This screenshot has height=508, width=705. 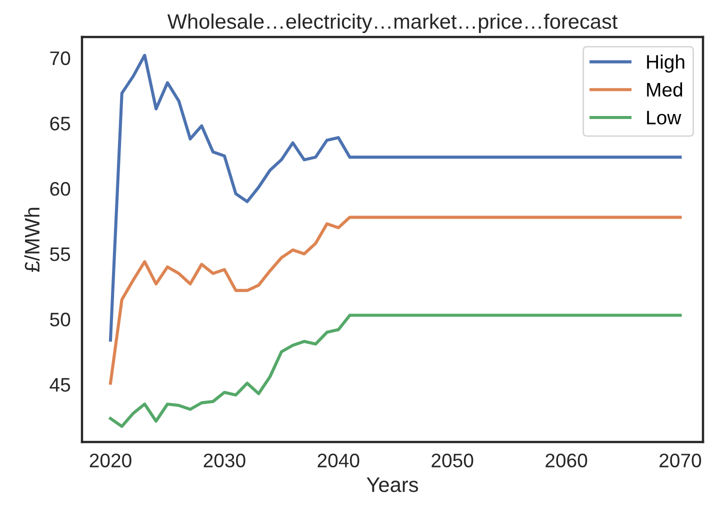 I want to click on y-tick-label: 50, so click(x=60, y=319).